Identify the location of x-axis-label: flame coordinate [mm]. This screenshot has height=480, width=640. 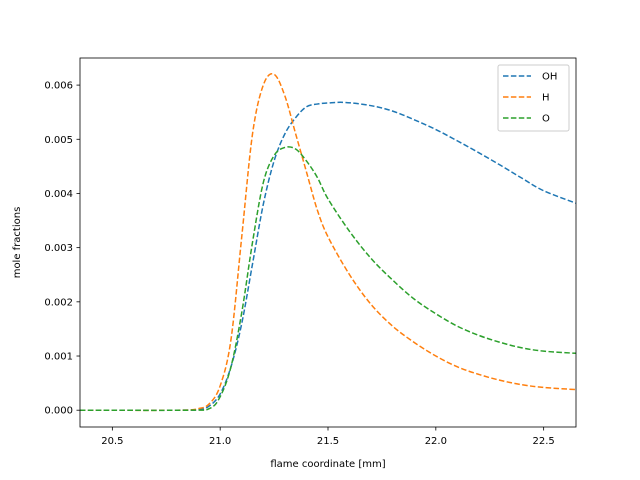
(327, 464).